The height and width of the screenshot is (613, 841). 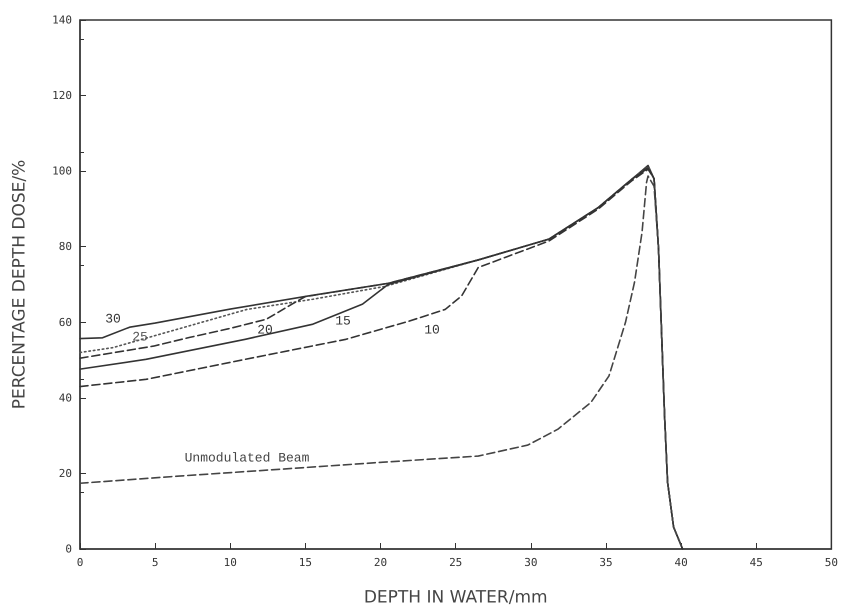 What do you see at coordinates (606, 562) in the screenshot?
I see `x-tick-label: 35` at bounding box center [606, 562].